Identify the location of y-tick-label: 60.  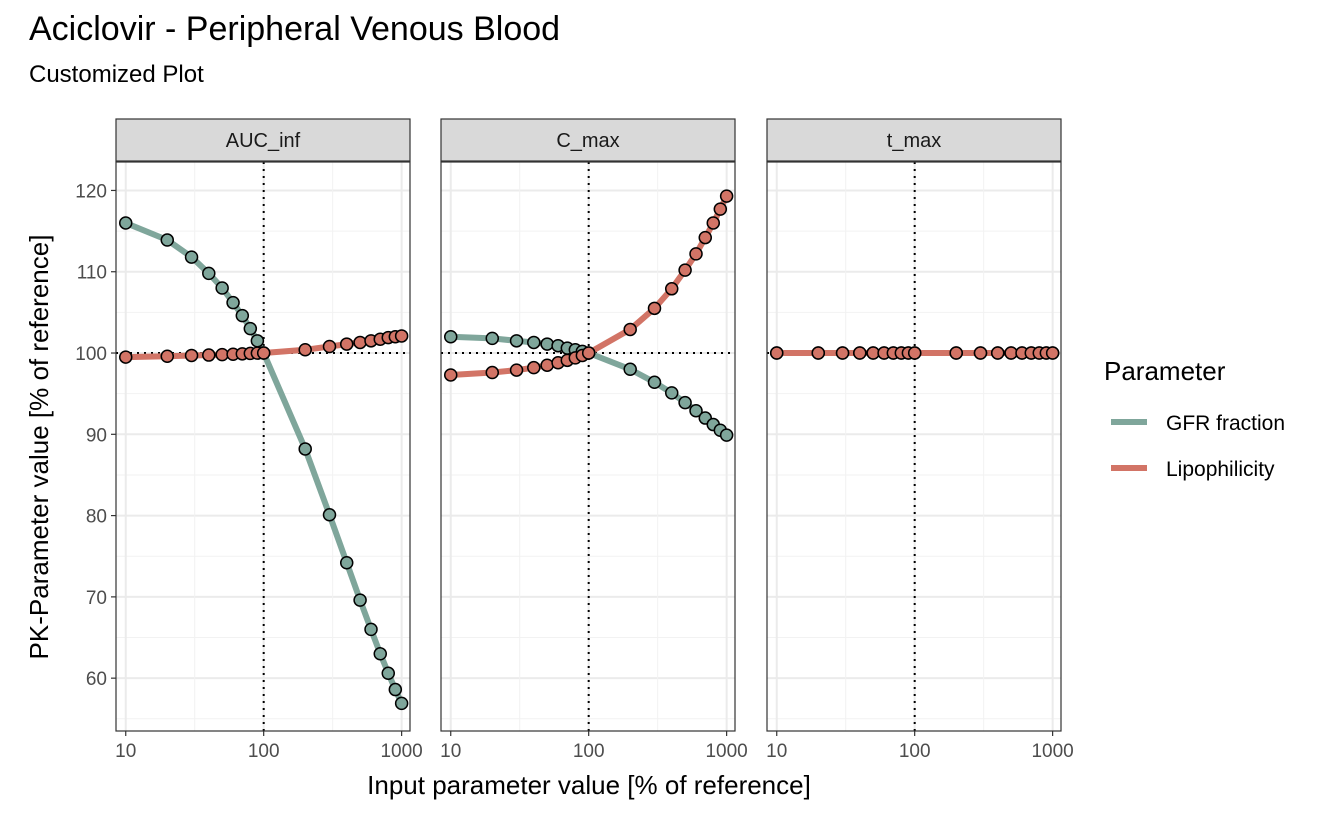
(96, 679).